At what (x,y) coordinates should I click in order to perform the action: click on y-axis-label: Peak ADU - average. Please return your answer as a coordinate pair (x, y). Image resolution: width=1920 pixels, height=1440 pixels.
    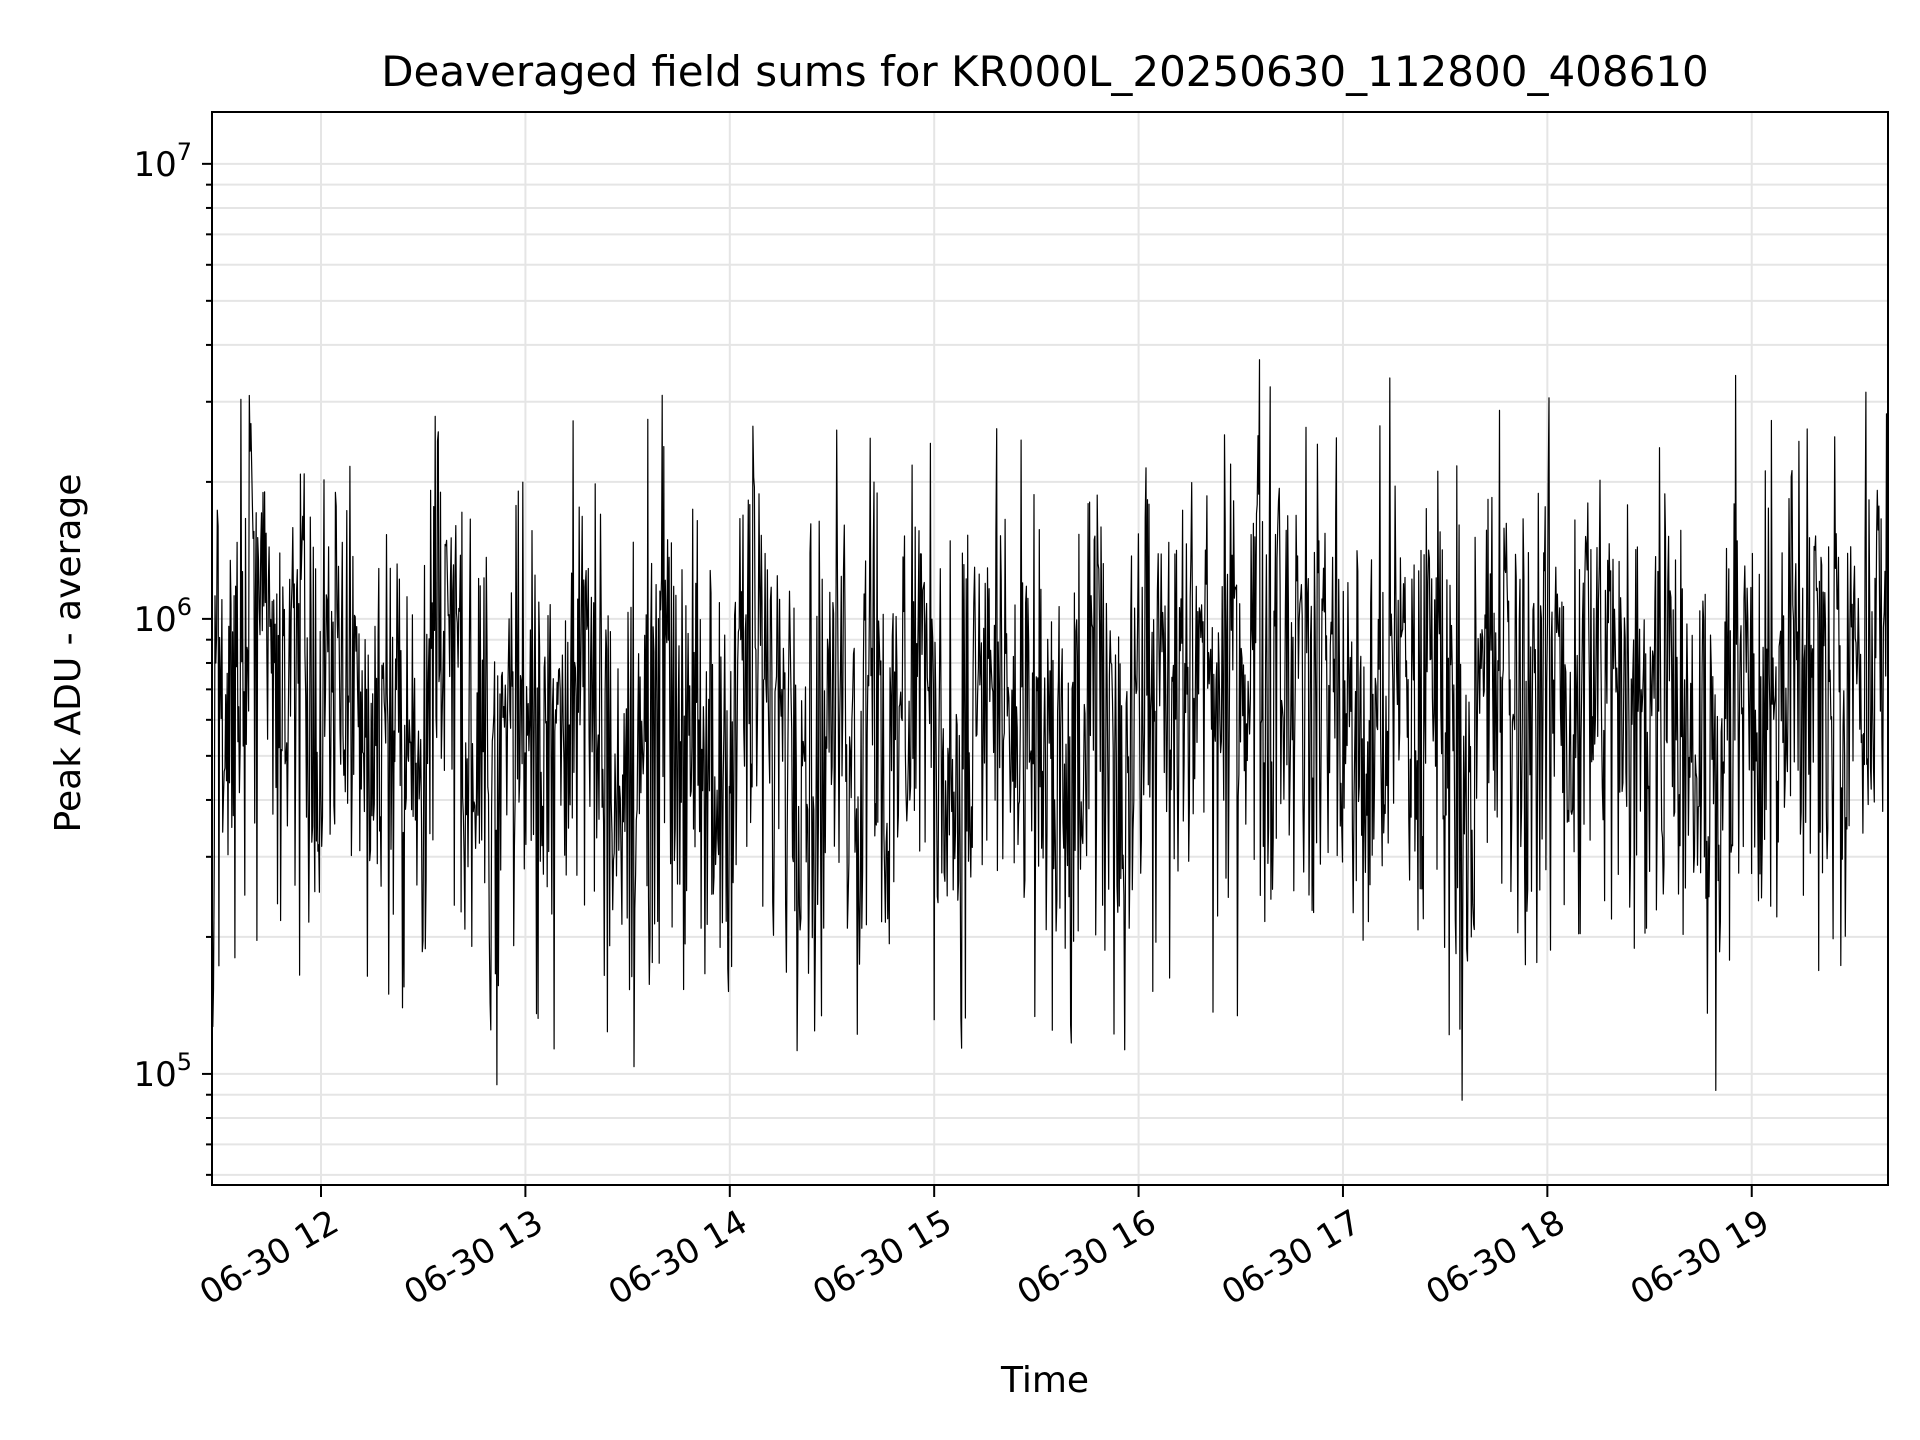
    Looking at the image, I should click on (68, 653).